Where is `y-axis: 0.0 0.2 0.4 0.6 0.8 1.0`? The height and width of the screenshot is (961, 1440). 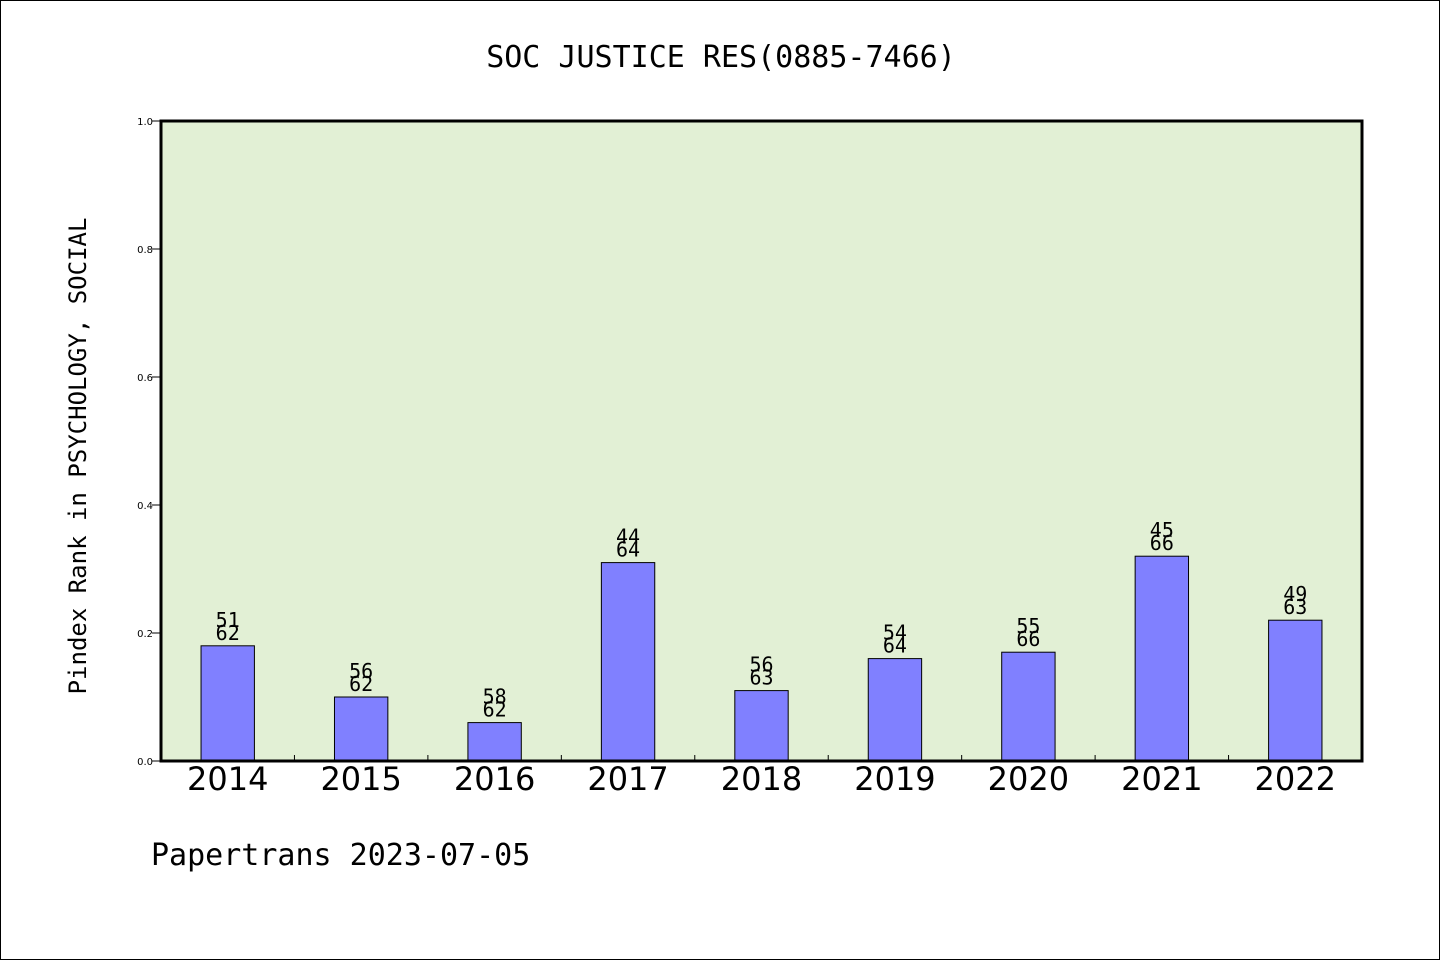 y-axis: 0.0 0.2 0.4 0.6 0.8 1.0 is located at coordinates (149, 442).